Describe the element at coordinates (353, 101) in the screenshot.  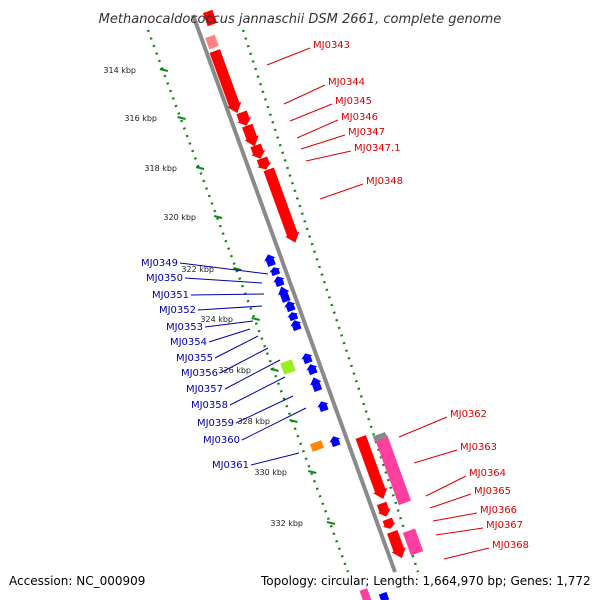
I see `gene-label: MJ0345` at that location.